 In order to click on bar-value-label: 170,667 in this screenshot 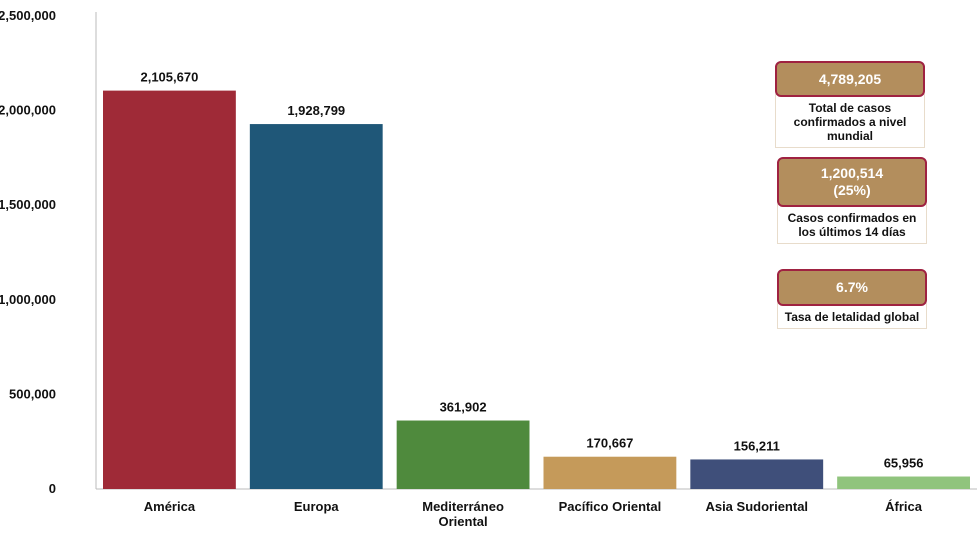, I will do `click(609, 443)`.